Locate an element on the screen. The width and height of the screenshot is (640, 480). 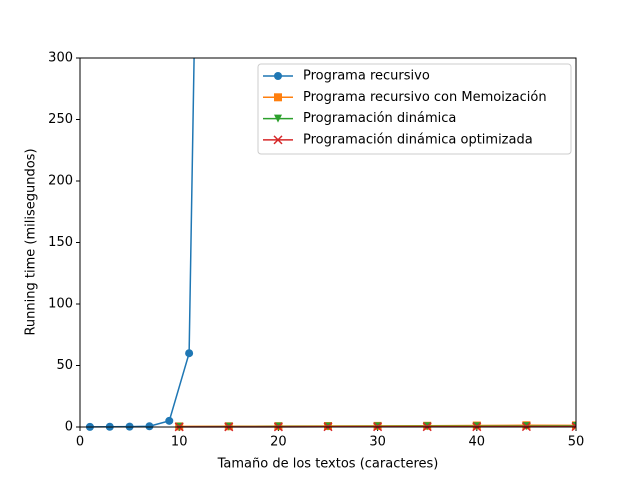
legend-label: Programa recursivo con Memoización is located at coordinates (425, 97).